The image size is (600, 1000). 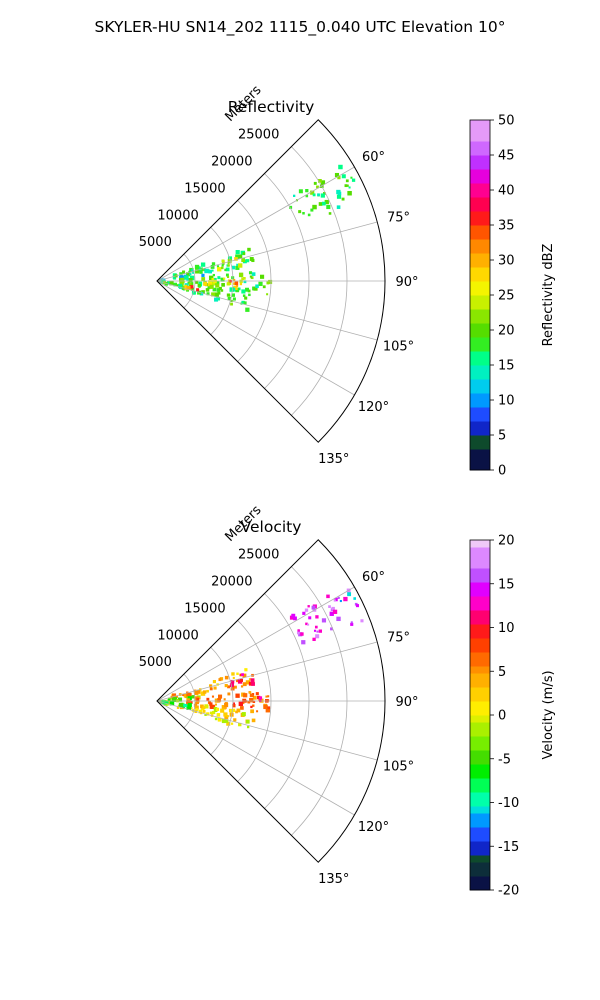 What do you see at coordinates (506, 156) in the screenshot?
I see `colorbar-tick-label: 45` at bounding box center [506, 156].